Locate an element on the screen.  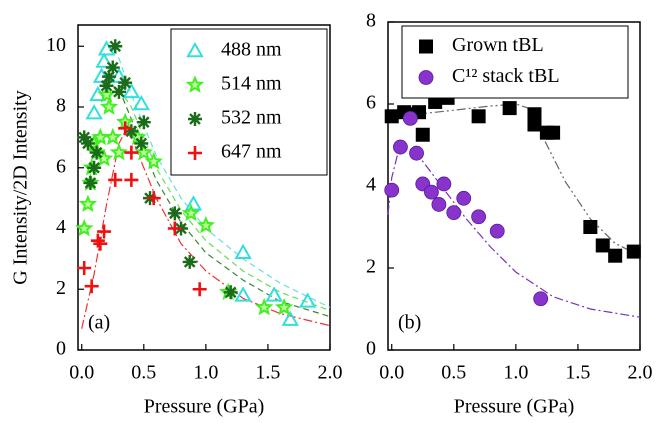
y-tick-label: 10 is located at coordinates (56, 45).